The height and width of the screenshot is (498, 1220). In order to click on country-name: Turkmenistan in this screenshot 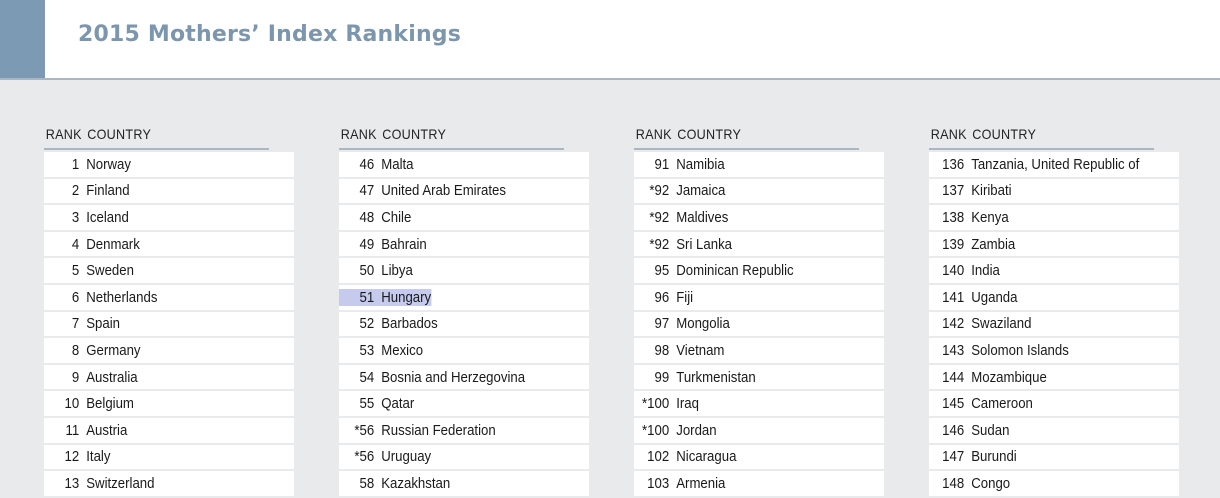, I will do `click(716, 377)`.